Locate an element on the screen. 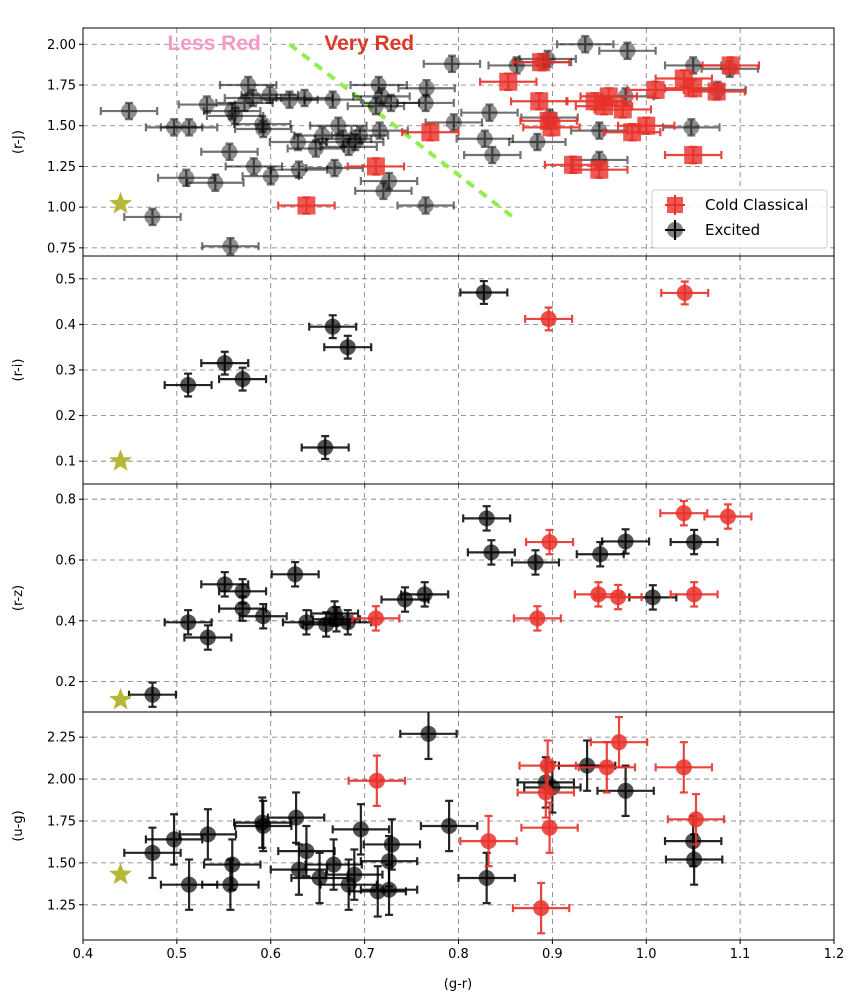 The width and height of the screenshot is (867, 1005). y-tick-label: 0.6 is located at coordinates (65, 561).